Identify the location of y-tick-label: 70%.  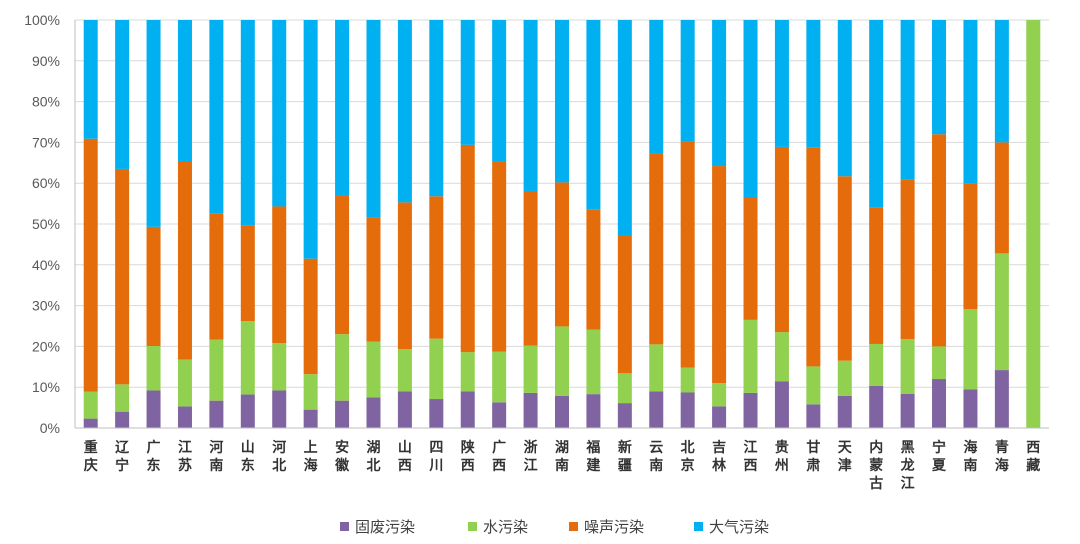
(46, 142).